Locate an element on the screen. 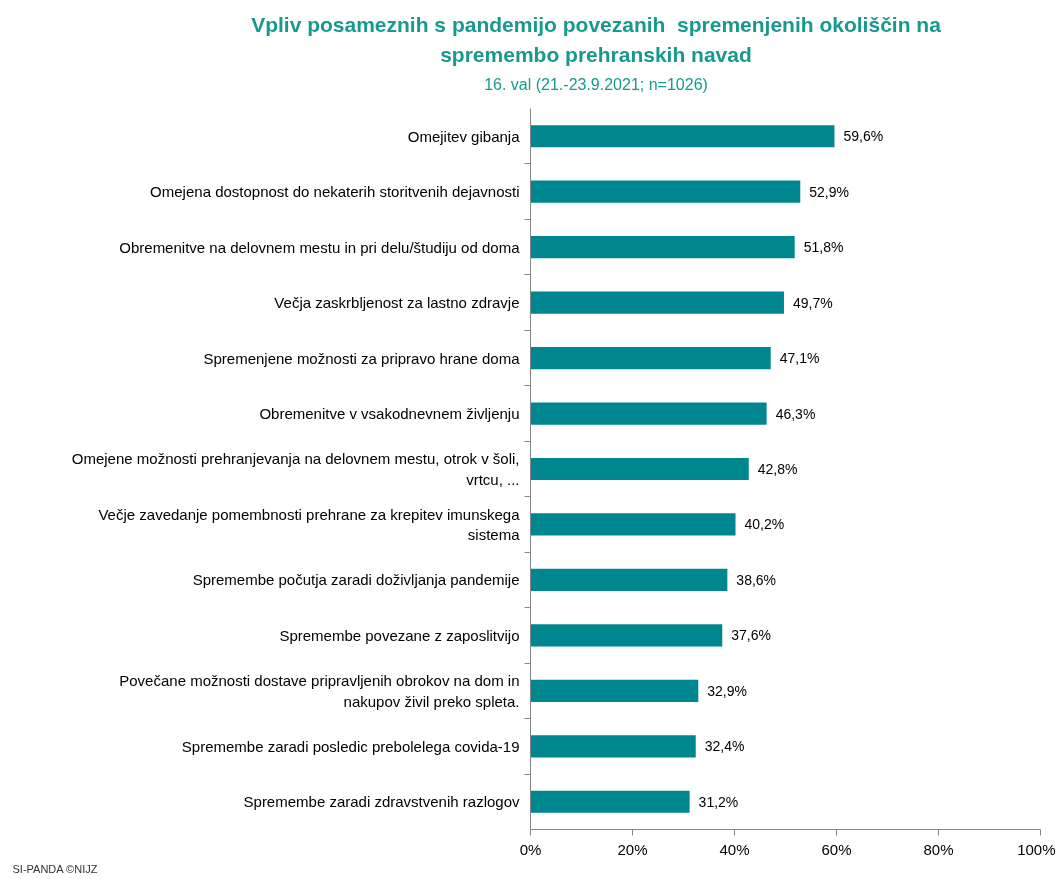 Image resolution: width=1055 pixels, height=879 pixels. data-label: 59,6% is located at coordinates (863, 136).